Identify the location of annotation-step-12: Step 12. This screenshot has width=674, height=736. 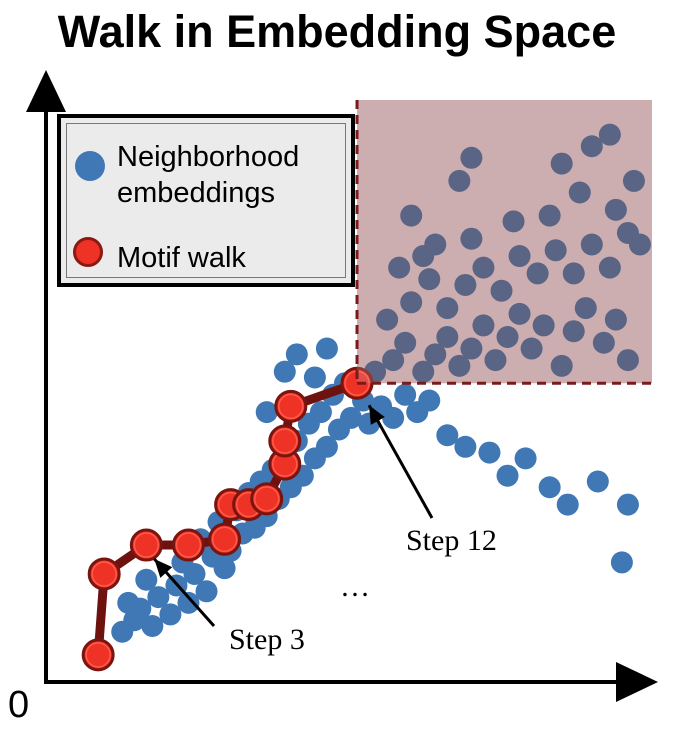
(451, 540).